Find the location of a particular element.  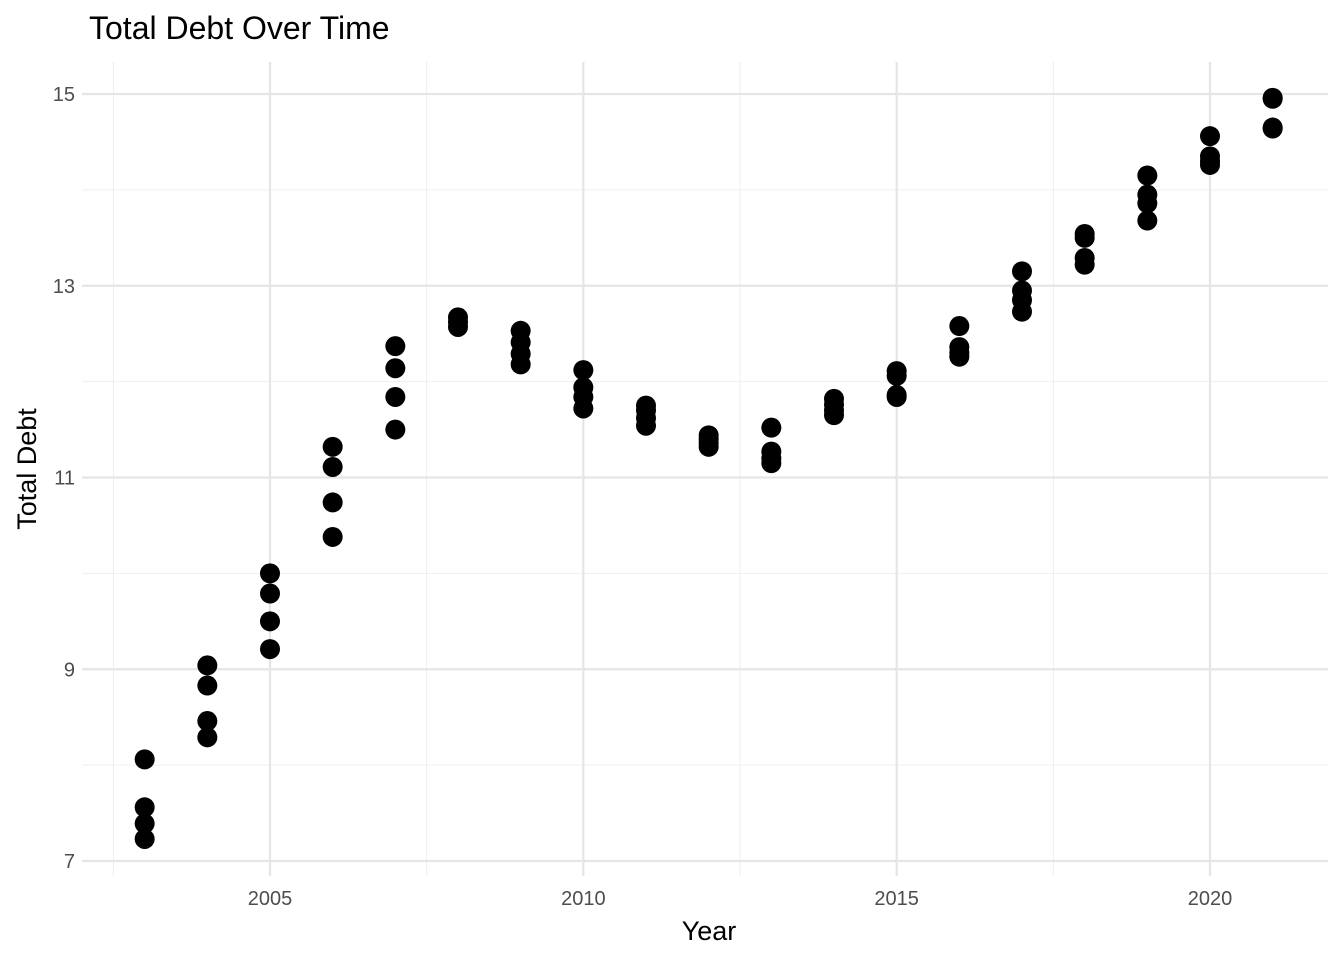

y-tick-label: 9 is located at coordinates (69, 670).